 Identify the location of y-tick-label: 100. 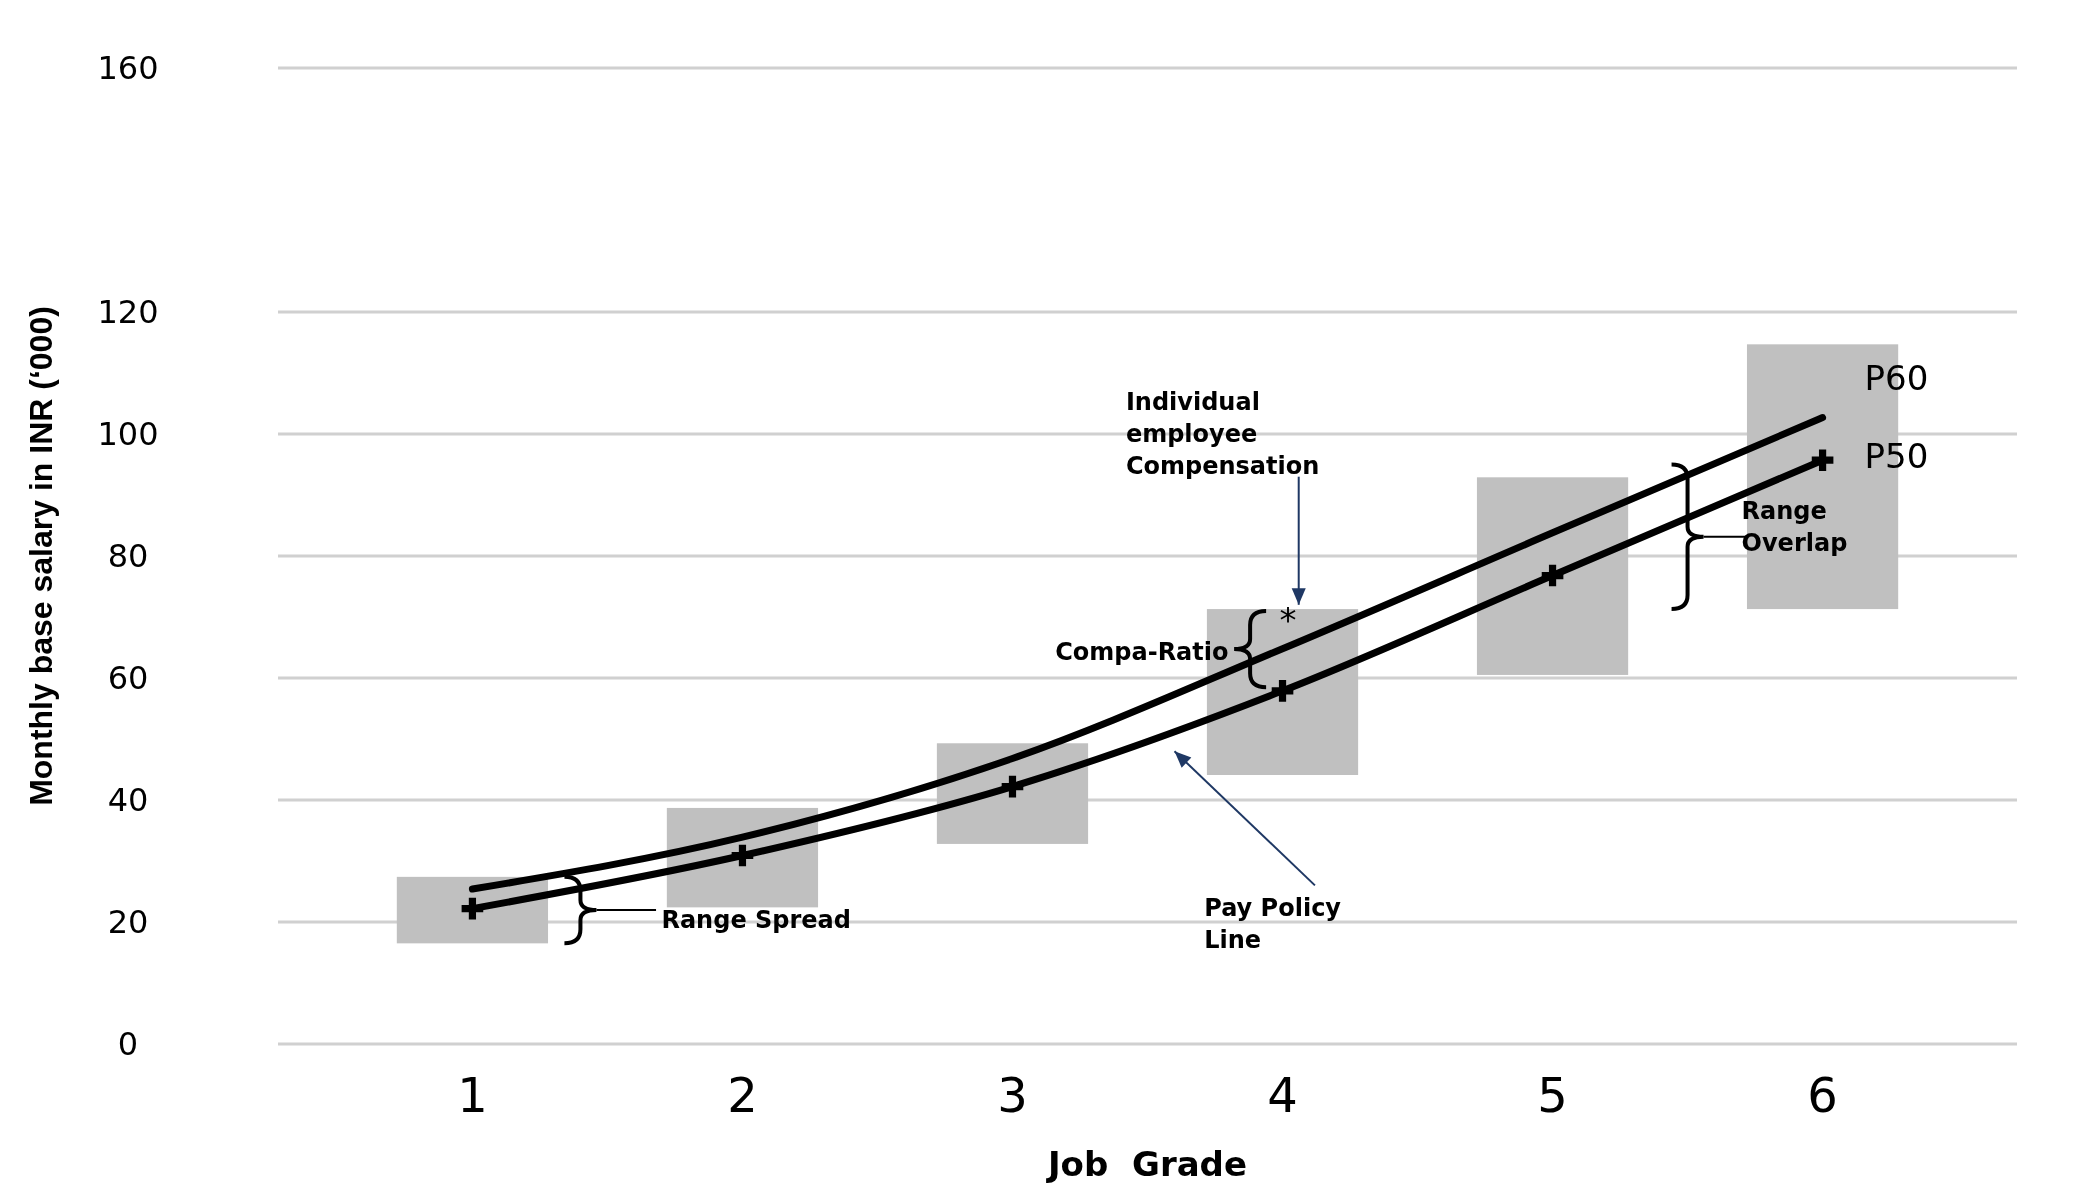
(128, 434).